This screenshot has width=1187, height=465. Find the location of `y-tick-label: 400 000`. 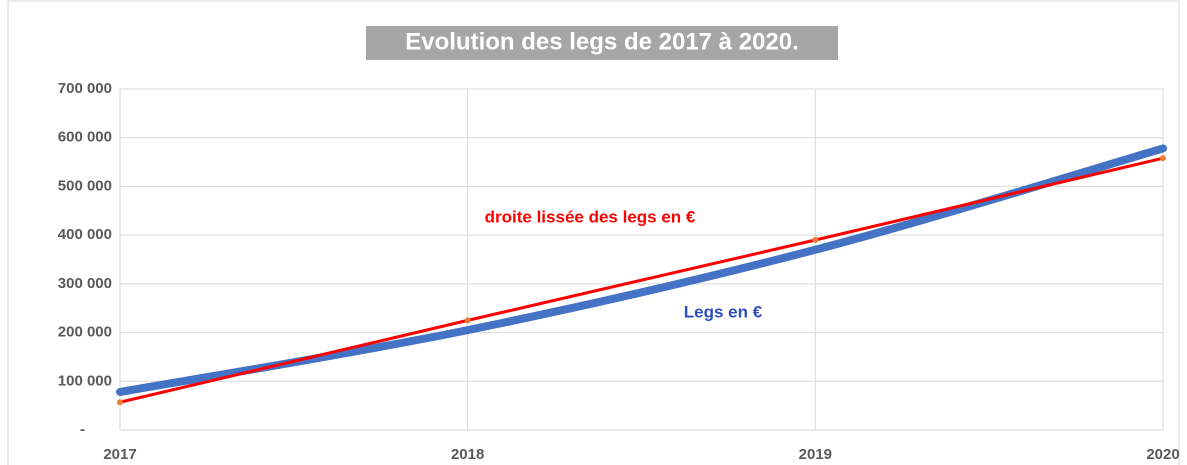

y-tick-label: 400 000 is located at coordinates (85, 234).